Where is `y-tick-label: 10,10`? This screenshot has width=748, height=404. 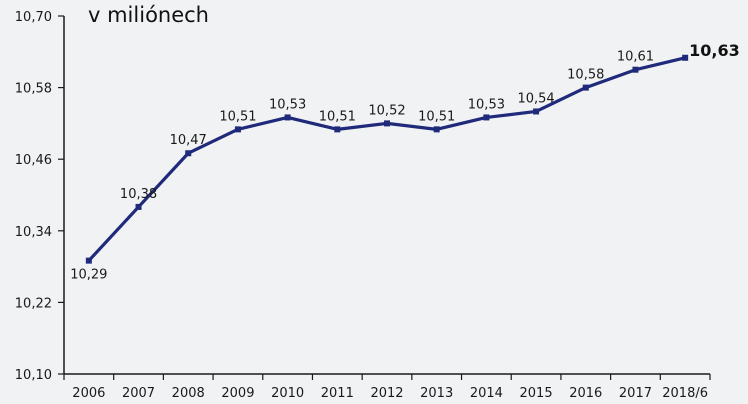
y-tick-label: 10,10 is located at coordinates (33, 375).